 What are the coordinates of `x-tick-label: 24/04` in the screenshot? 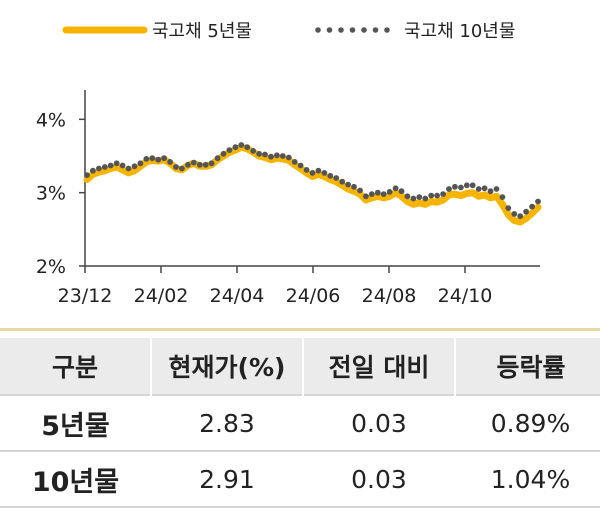 It's located at (237, 296).